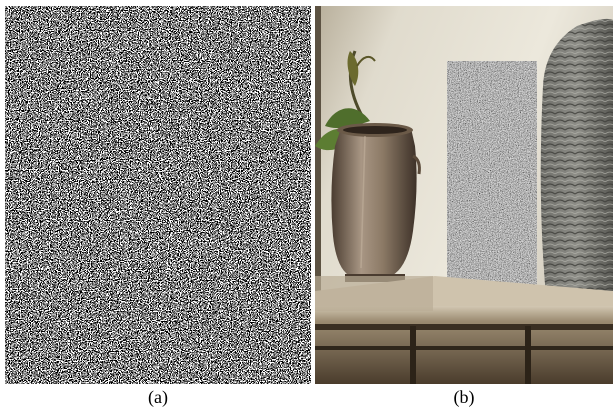 This screenshot has height=409, width=613. What do you see at coordinates (158, 397) in the screenshot?
I see `caption-a: (a)` at bounding box center [158, 397].